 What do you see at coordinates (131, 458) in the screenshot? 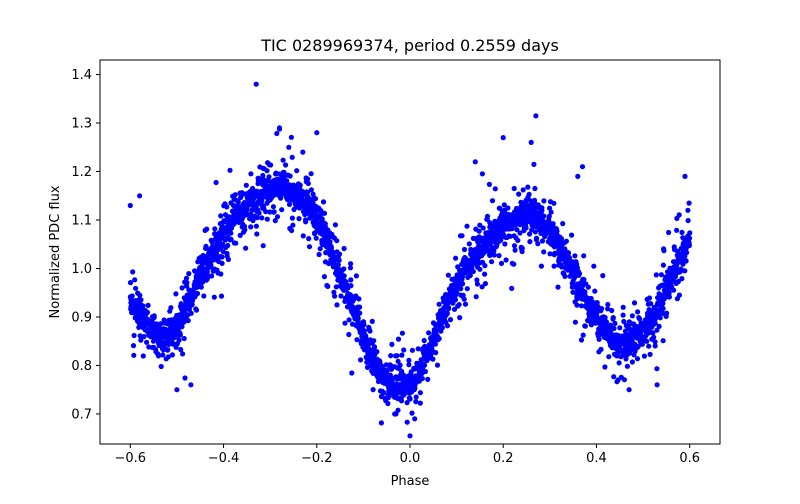
I see `x-tick-label: −0.6` at bounding box center [131, 458].